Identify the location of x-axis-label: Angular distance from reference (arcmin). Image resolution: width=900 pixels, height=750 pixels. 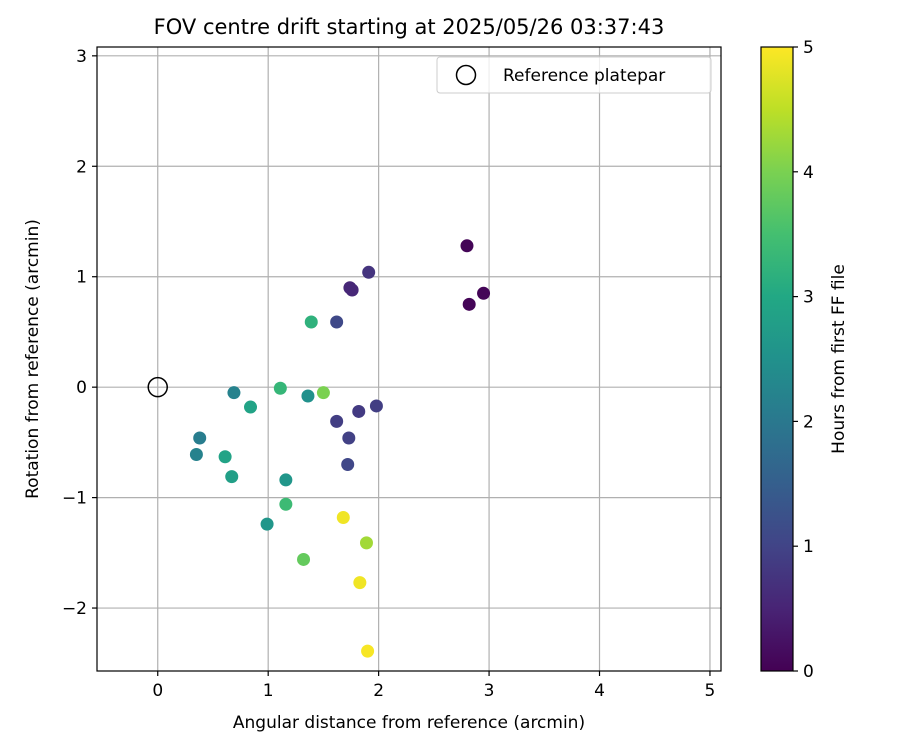
(409, 723).